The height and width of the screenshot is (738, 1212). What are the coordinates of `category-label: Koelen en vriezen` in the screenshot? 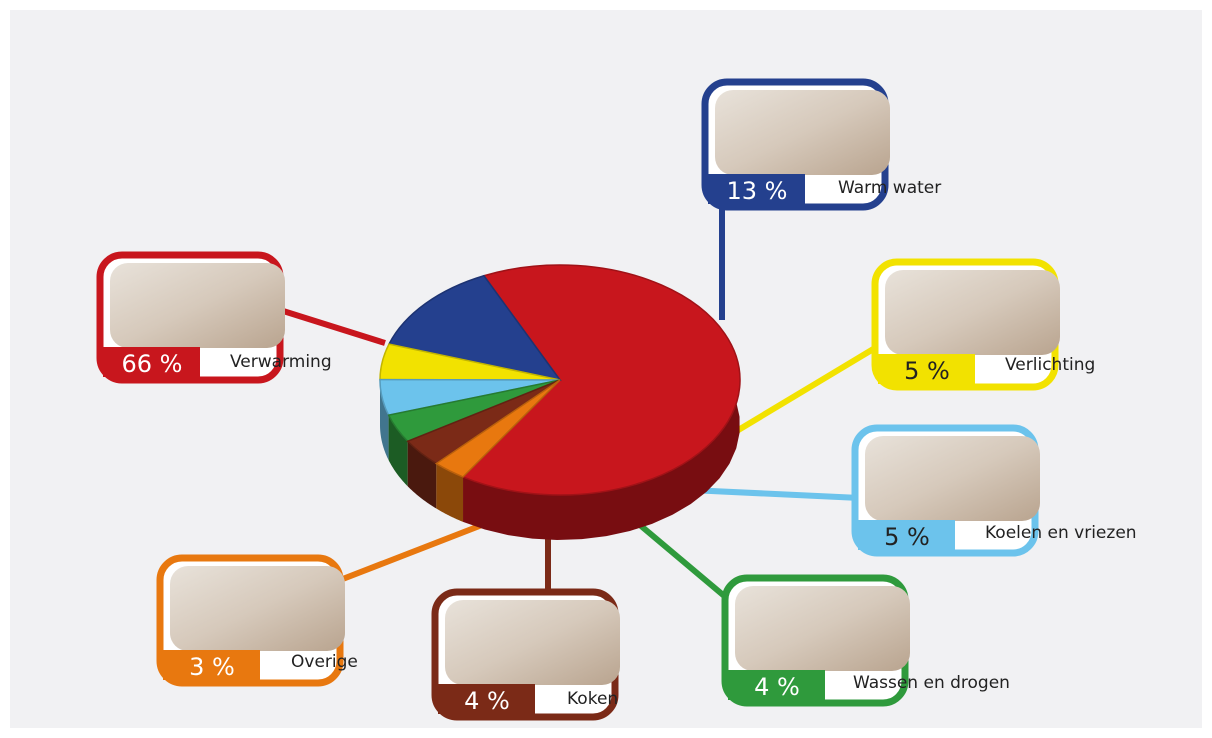 It's located at (1061, 533).